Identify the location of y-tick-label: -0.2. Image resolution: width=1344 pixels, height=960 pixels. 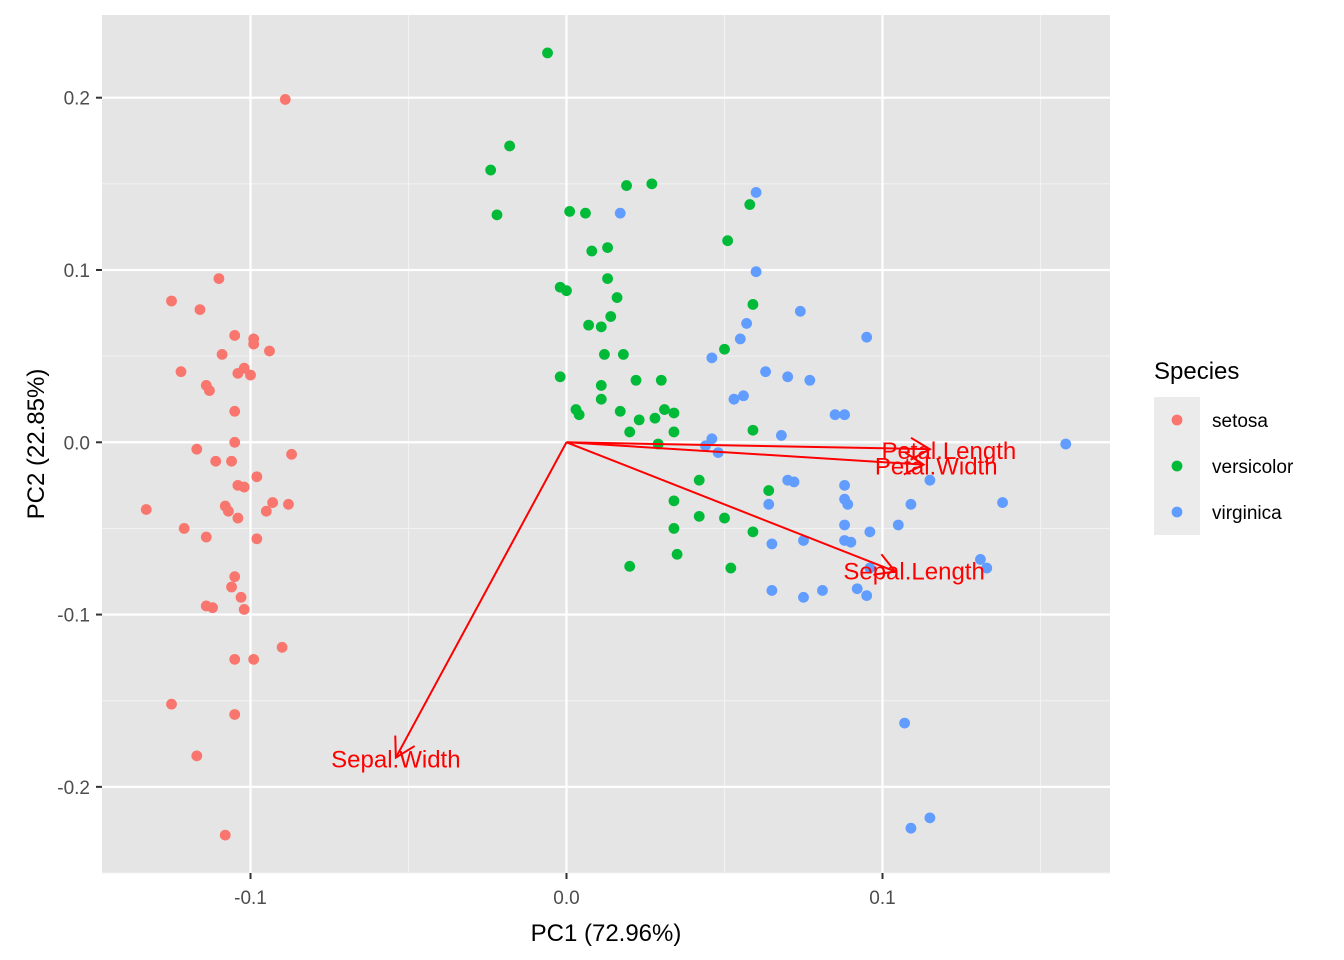
(73, 788).